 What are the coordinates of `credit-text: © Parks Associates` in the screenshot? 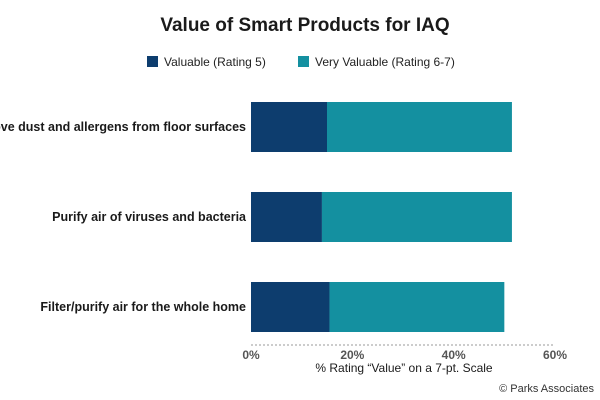 It's located at (546, 389).